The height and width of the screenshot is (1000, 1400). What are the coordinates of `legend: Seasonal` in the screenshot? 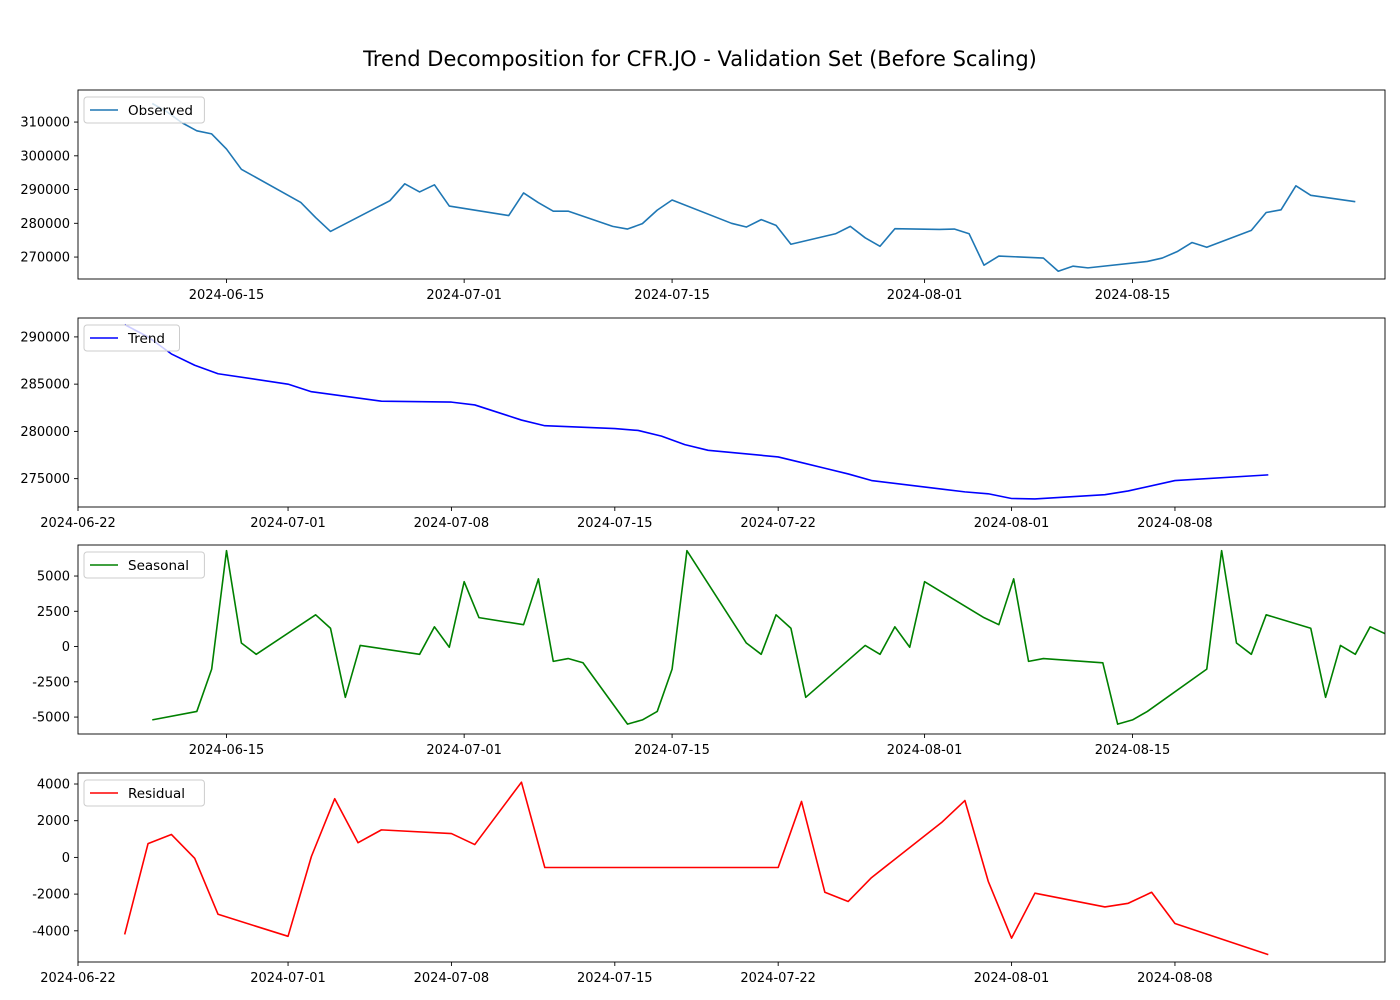 It's located at (144, 565).